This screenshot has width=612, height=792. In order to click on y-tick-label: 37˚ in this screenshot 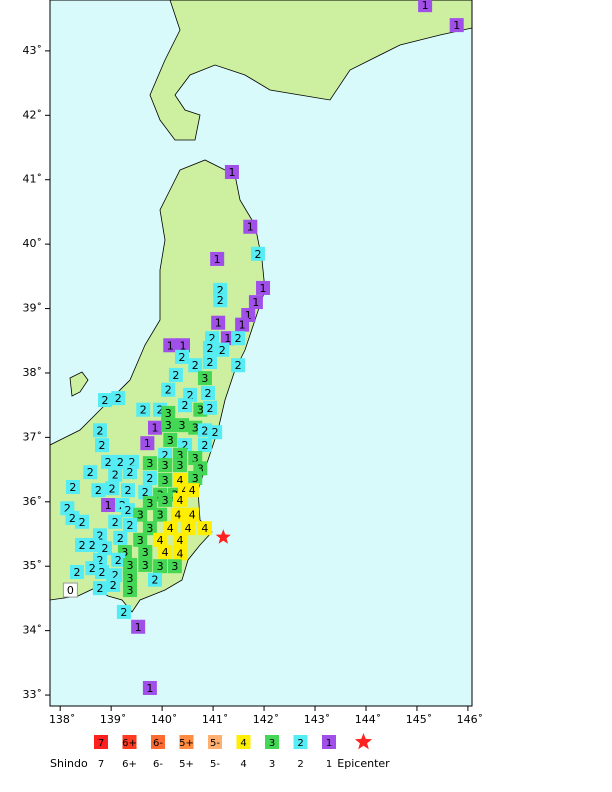, I will do `click(33, 436)`.